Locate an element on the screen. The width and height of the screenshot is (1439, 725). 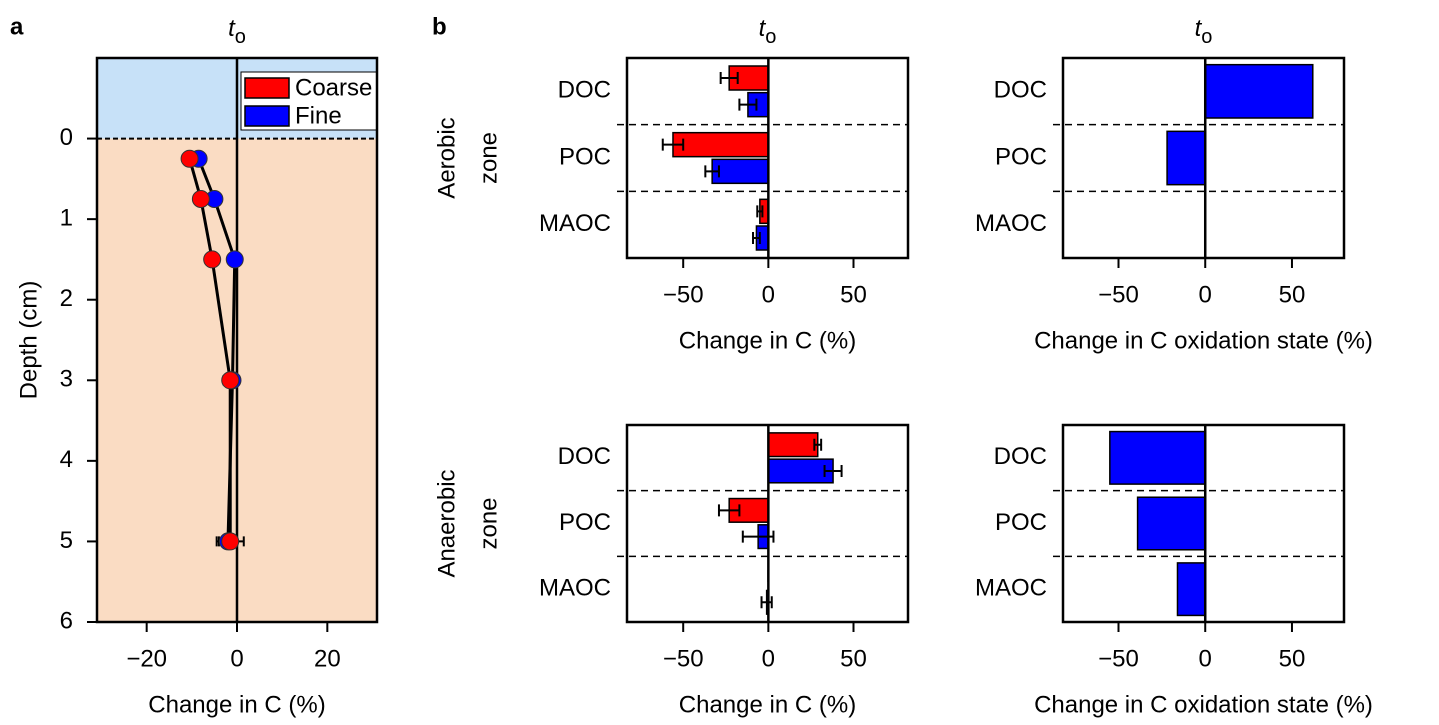
y-tick-label: 0 is located at coordinates (66, 137).